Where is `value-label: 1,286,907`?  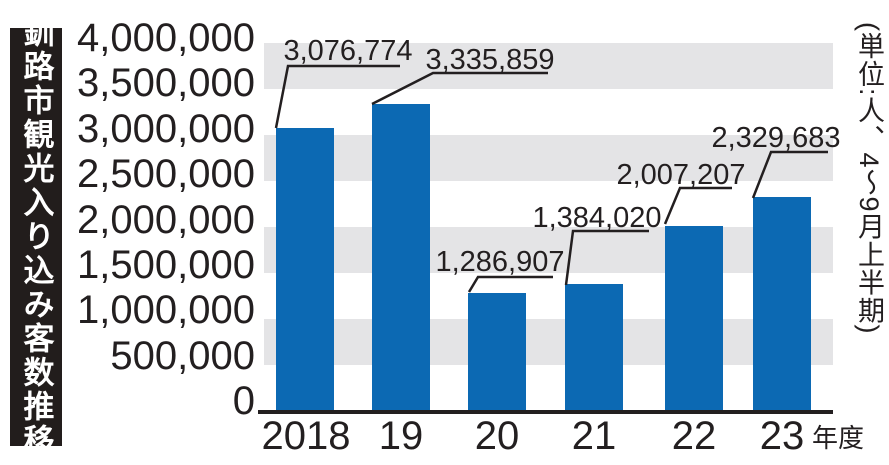 value-label: 1,286,907 is located at coordinates (499, 262).